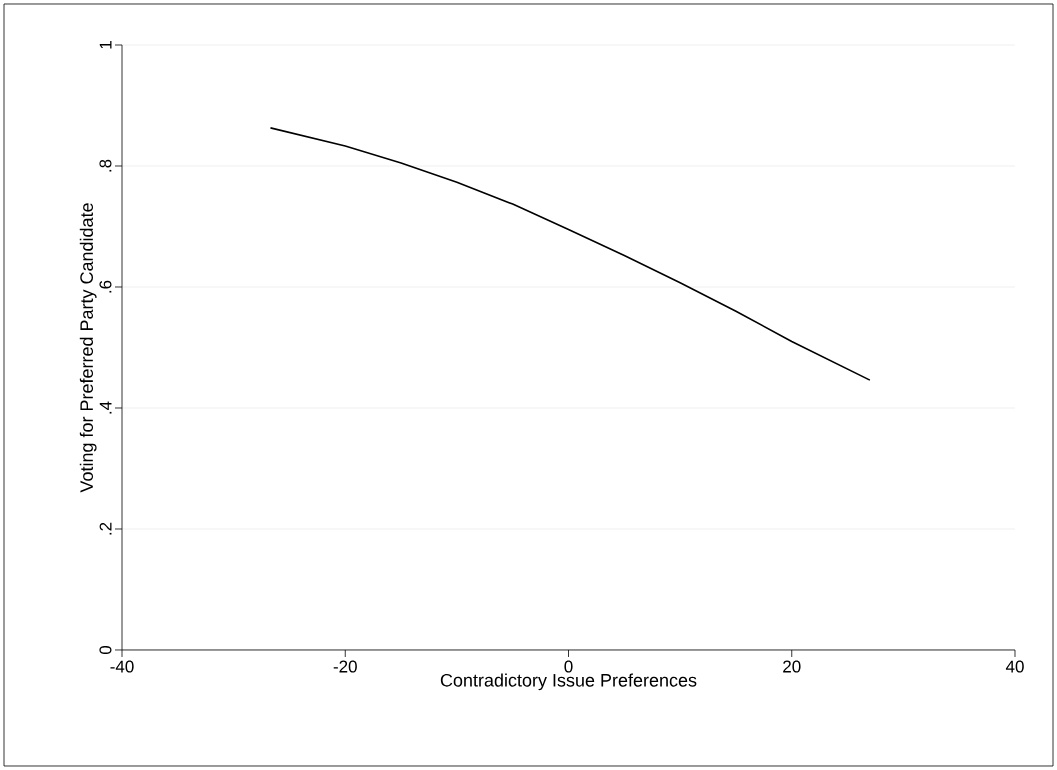 This screenshot has height=770, width=1057. I want to click on x-tick-label: 0, so click(568, 666).